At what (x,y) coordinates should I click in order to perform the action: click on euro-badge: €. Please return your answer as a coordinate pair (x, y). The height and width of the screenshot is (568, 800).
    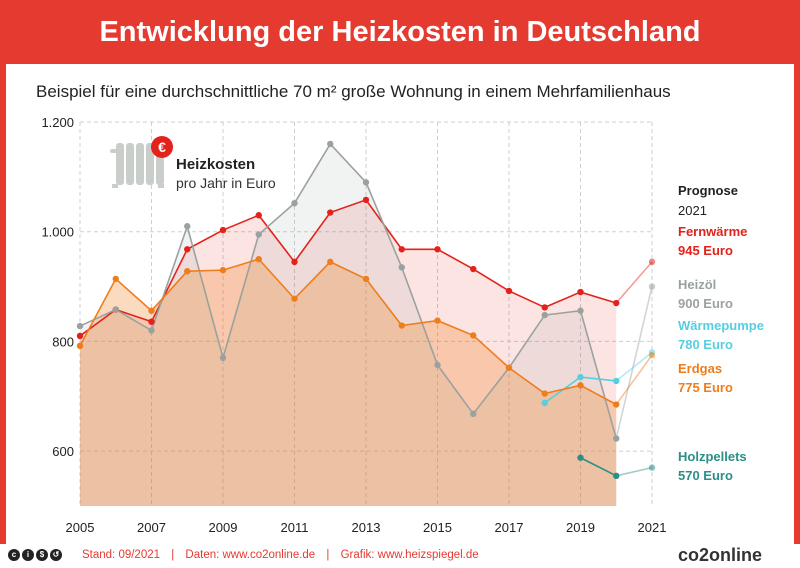
    Looking at the image, I should click on (162, 147).